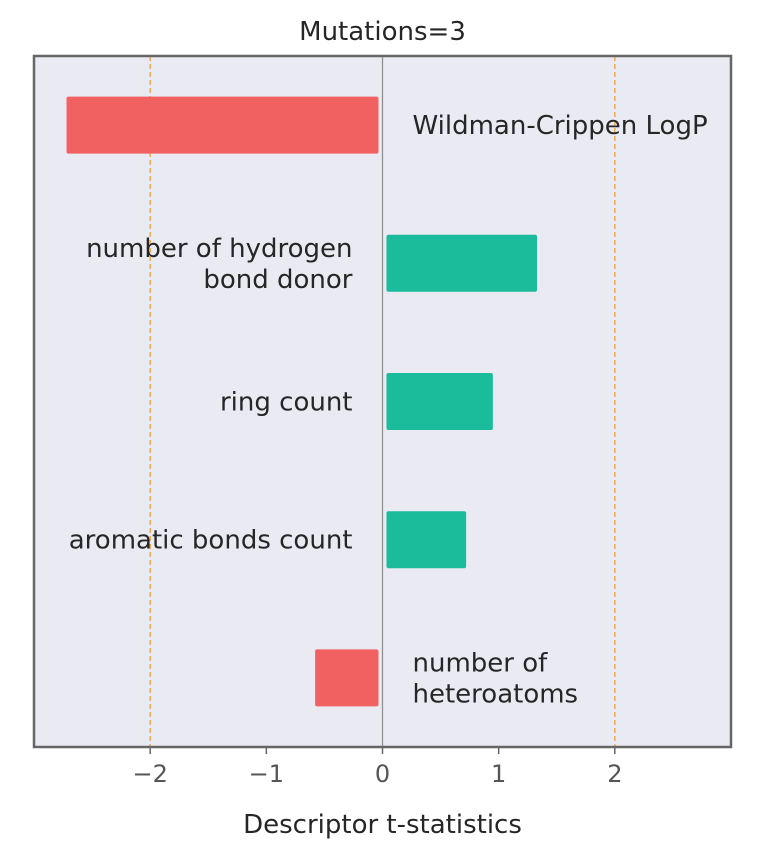  I want to click on bar-label: aromatic bonds count, so click(211, 541).